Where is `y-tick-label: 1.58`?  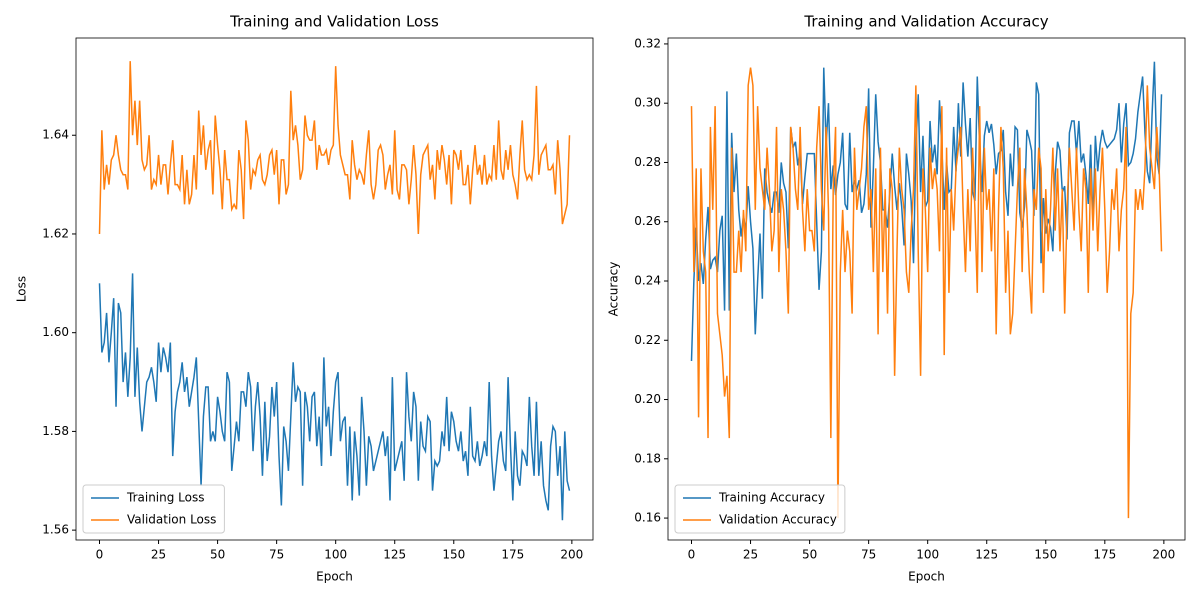 y-tick-label: 1.58 is located at coordinates (55, 431).